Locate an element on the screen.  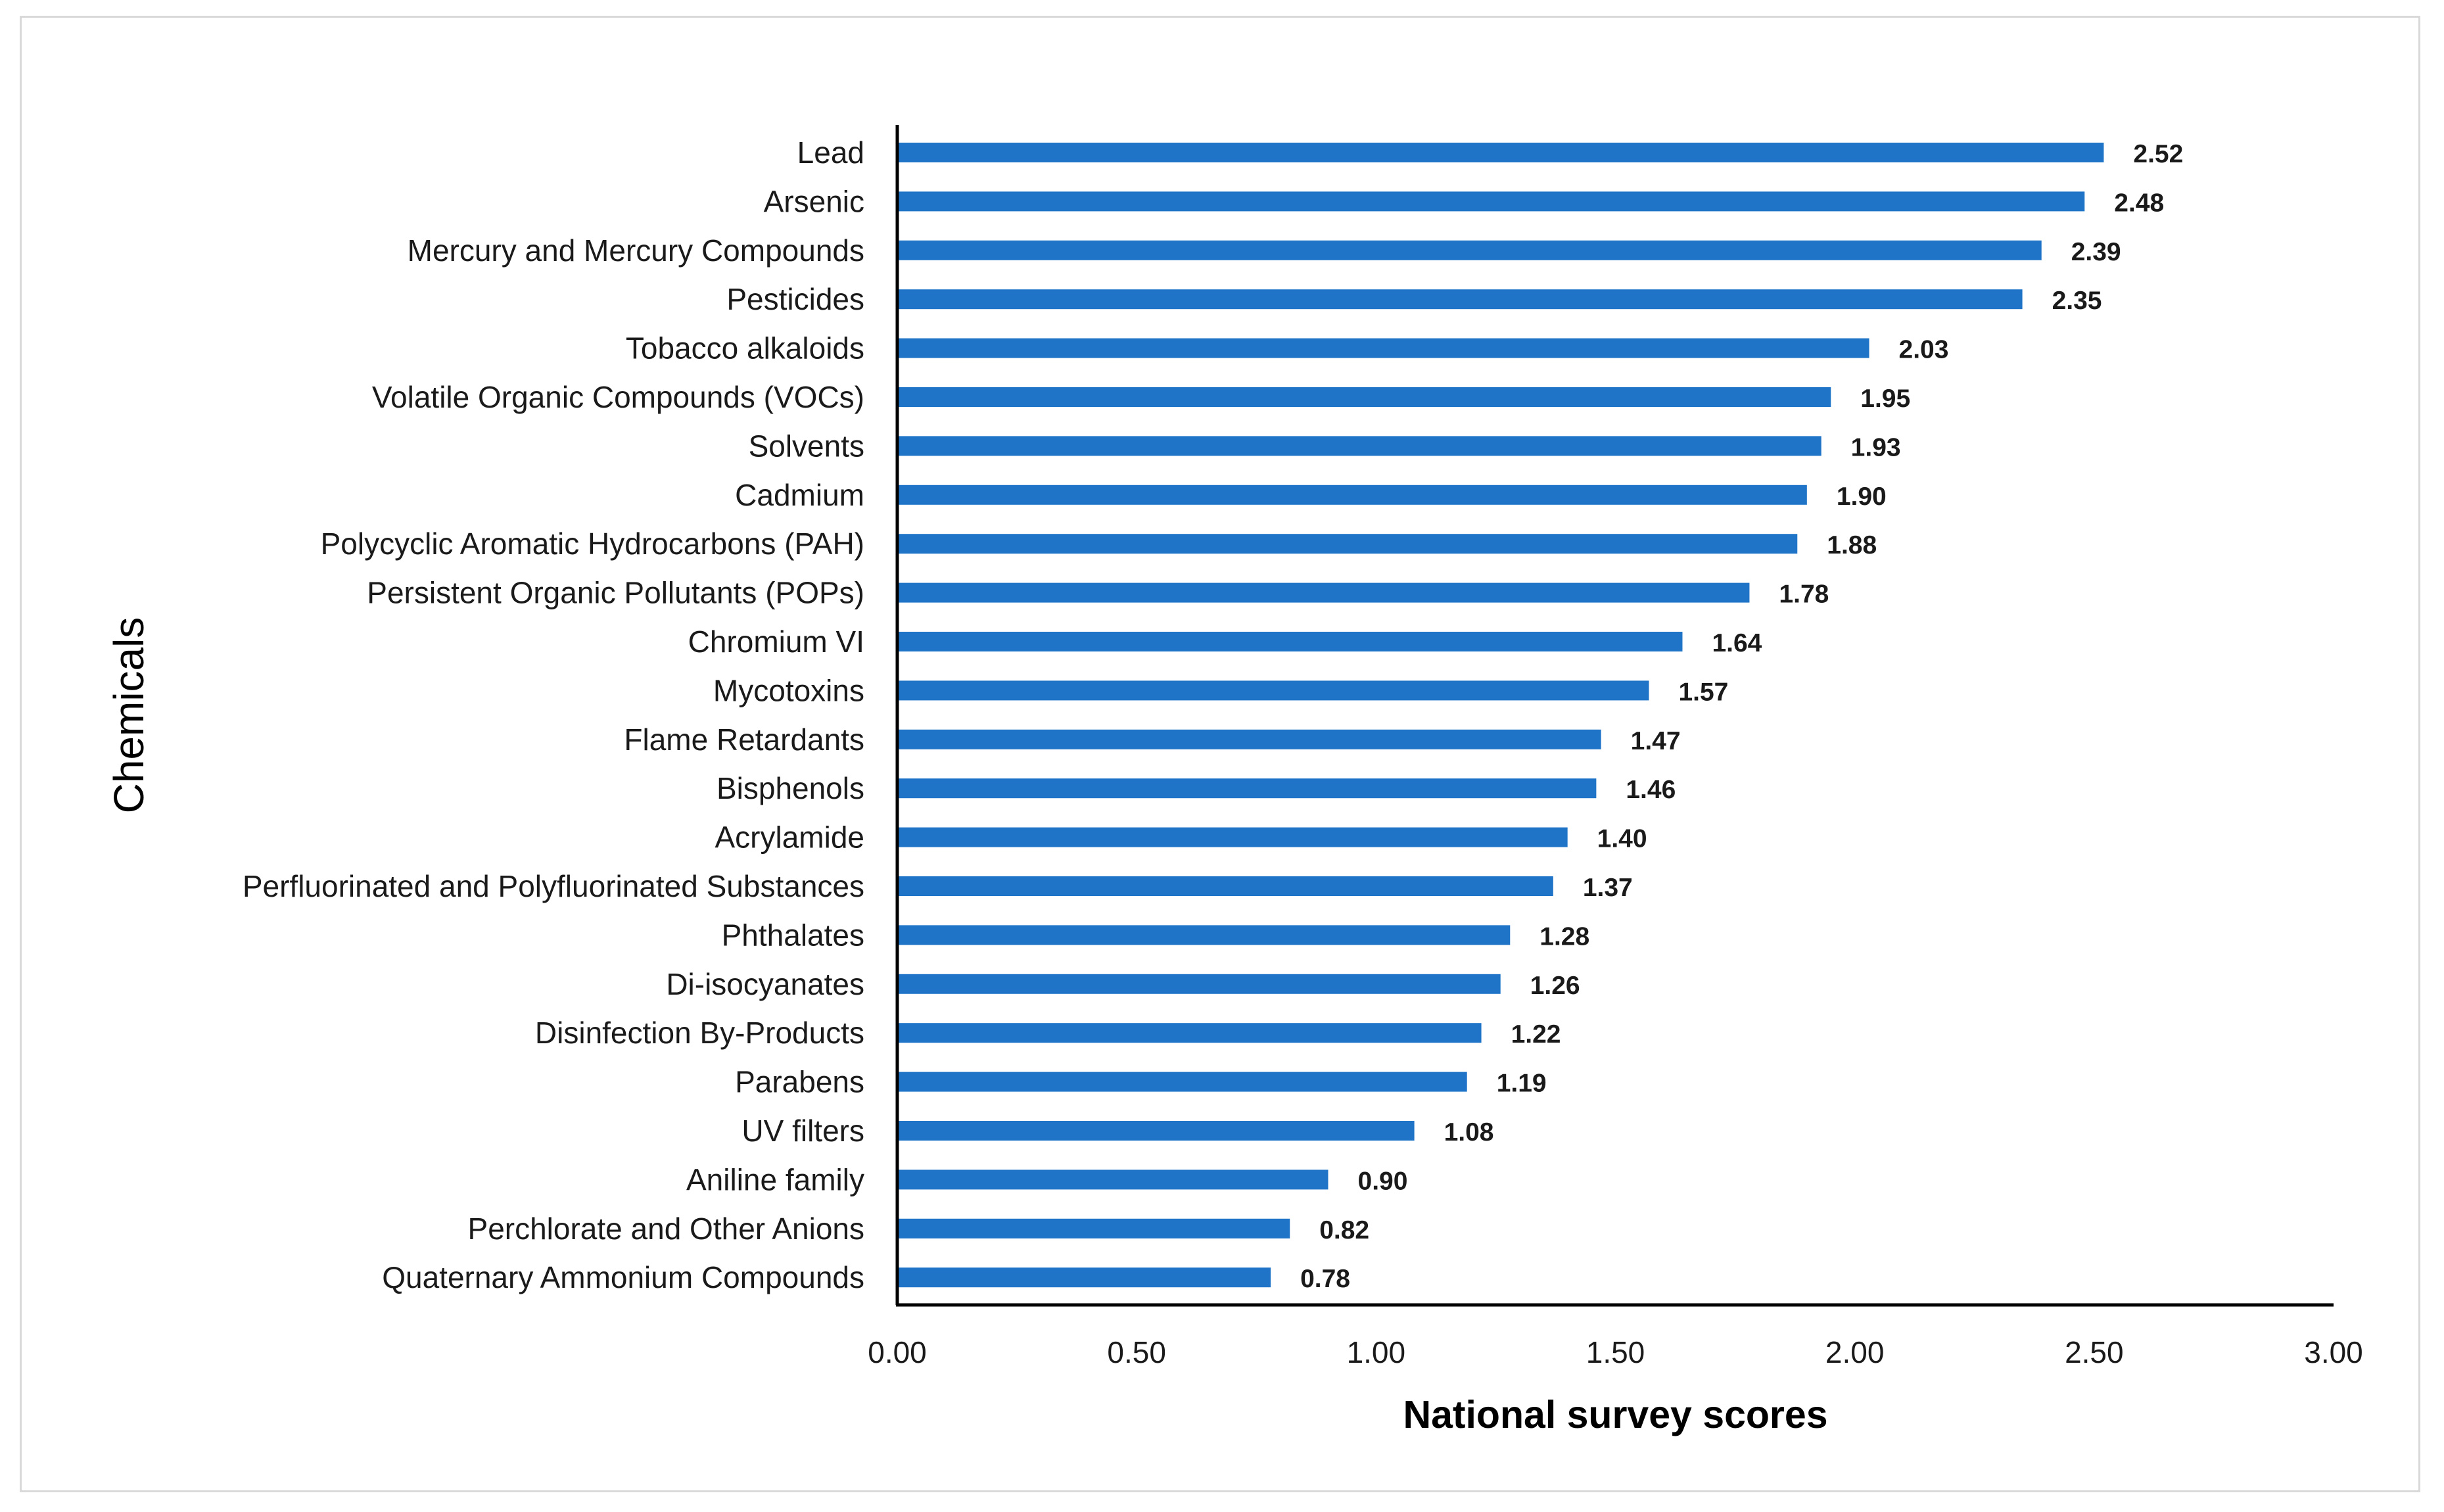
x-axis-ticks: 0.00 0.50 1.00 1.50 2.00 2.50 3.00 is located at coordinates (1615, 1352).